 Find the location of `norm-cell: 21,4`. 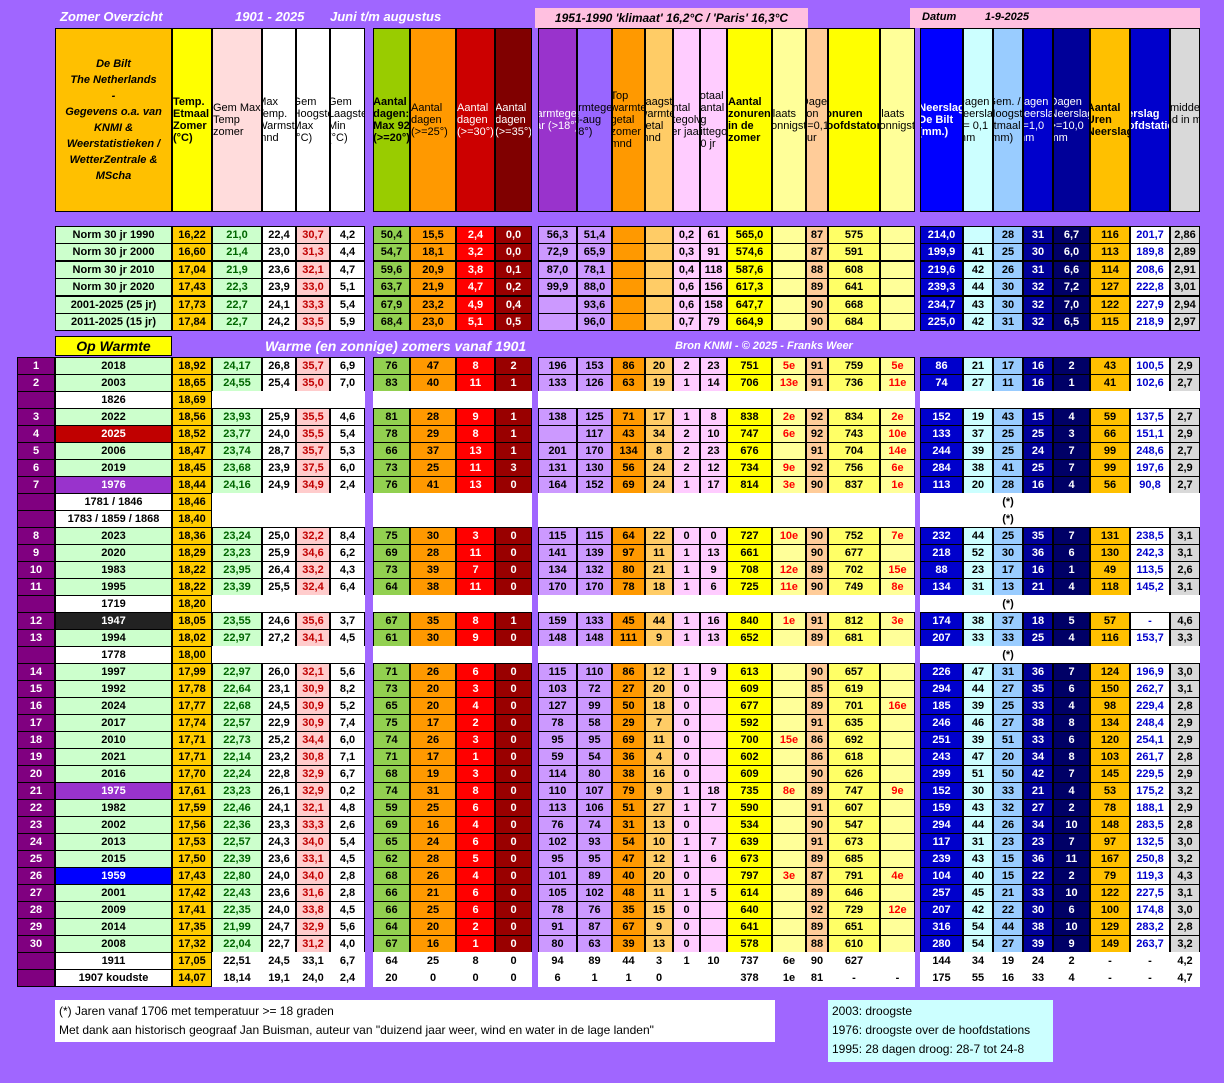

norm-cell: 21,4 is located at coordinates (237, 252).